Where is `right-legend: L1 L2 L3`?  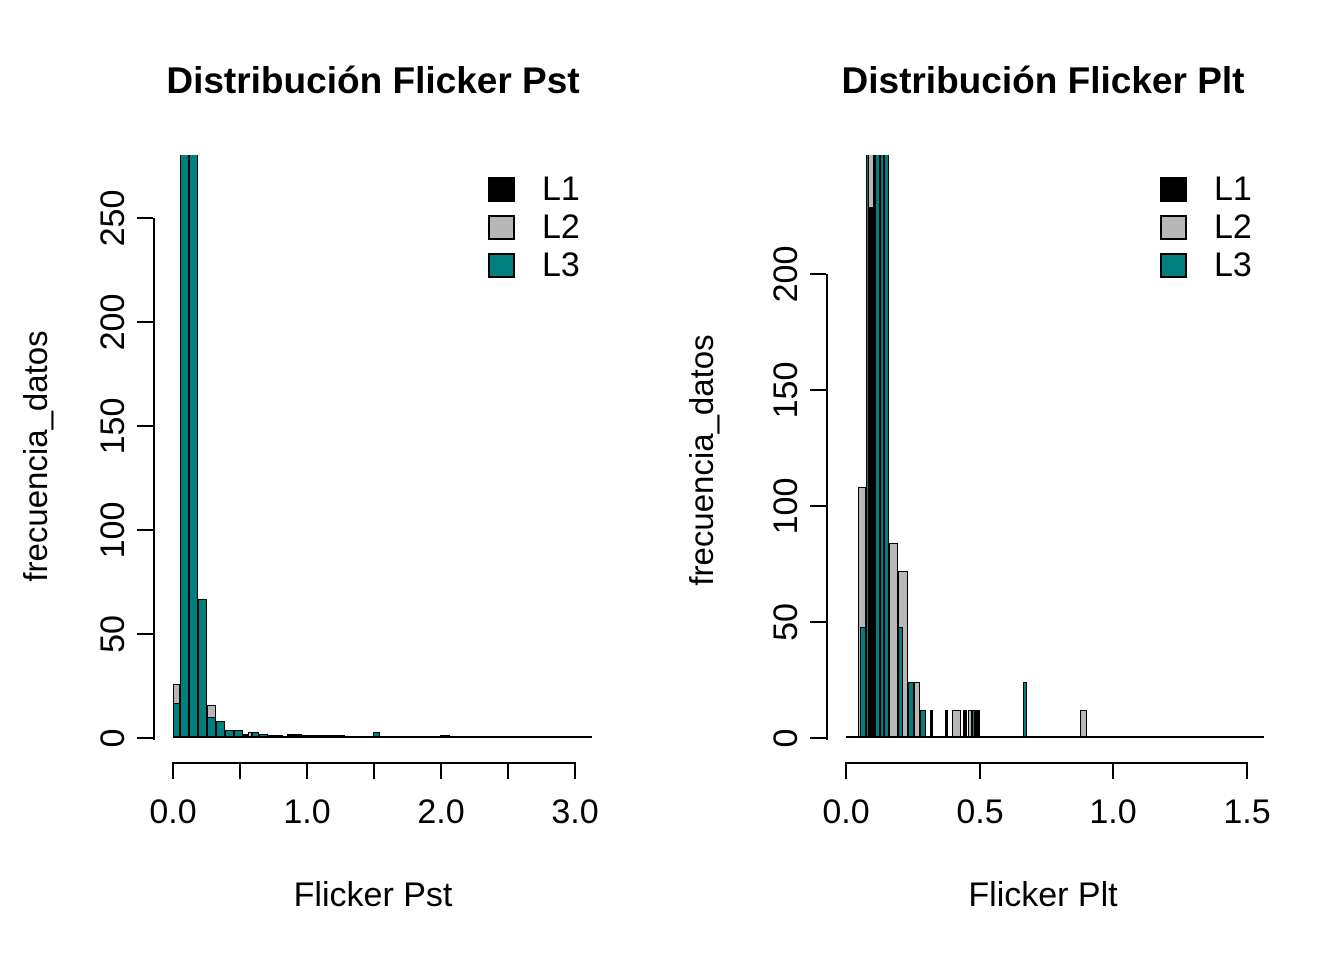 right-legend: L1 L2 L3 is located at coordinates (1206, 227).